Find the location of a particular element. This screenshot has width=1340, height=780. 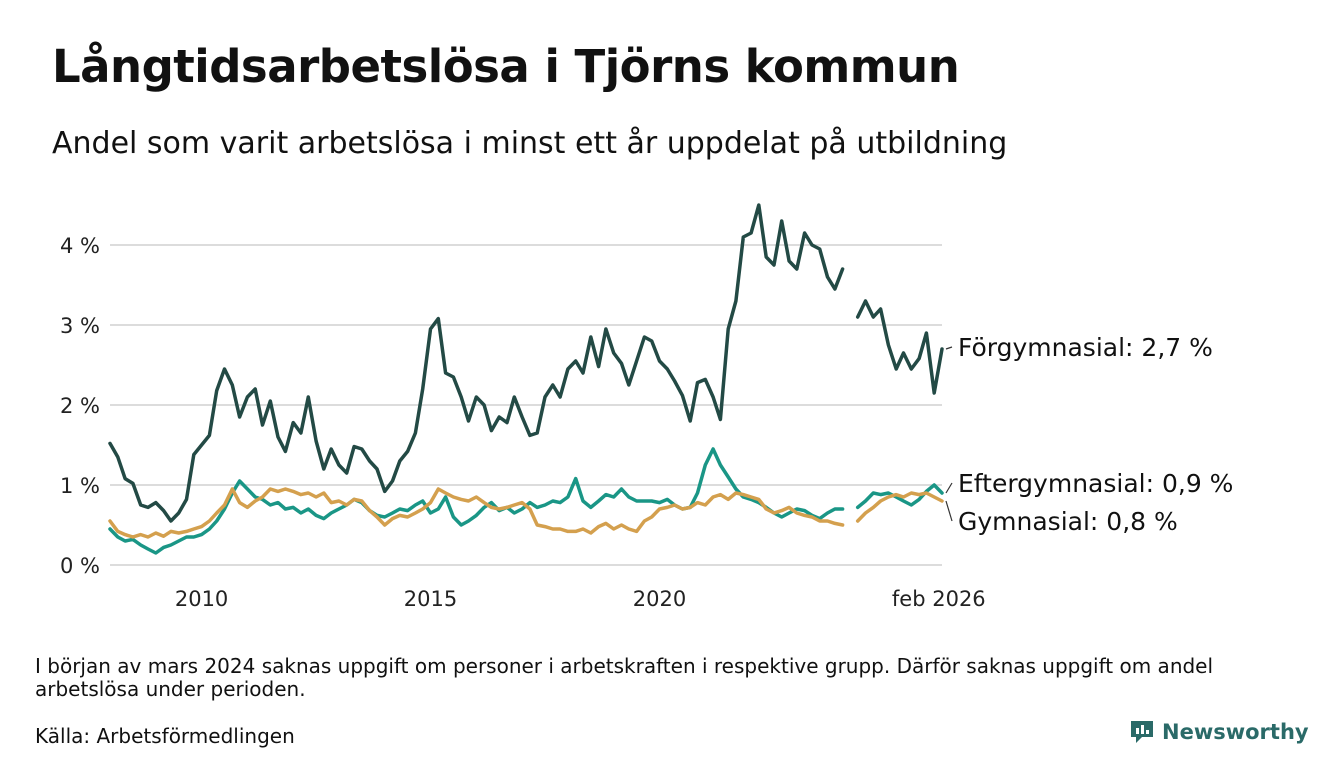

newsworthy-icon is located at coordinates (1142, 732).